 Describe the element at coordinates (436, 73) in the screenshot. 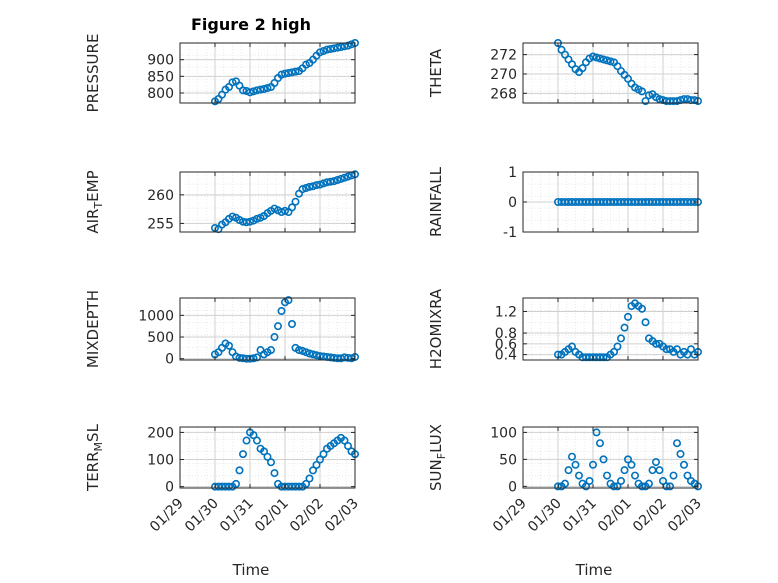

I see `y-axis-label: THETA` at that location.